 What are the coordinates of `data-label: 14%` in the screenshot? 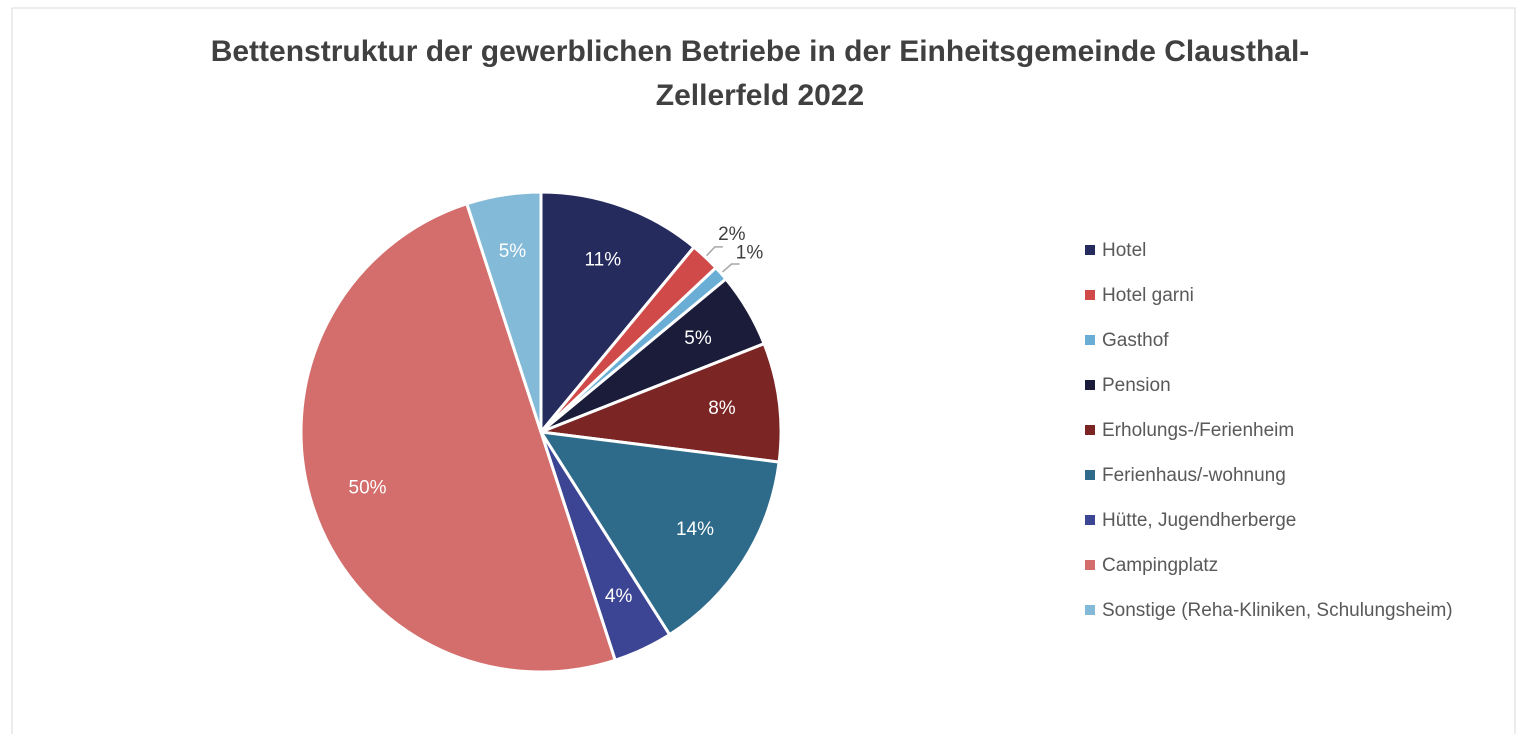 It's located at (695, 529).